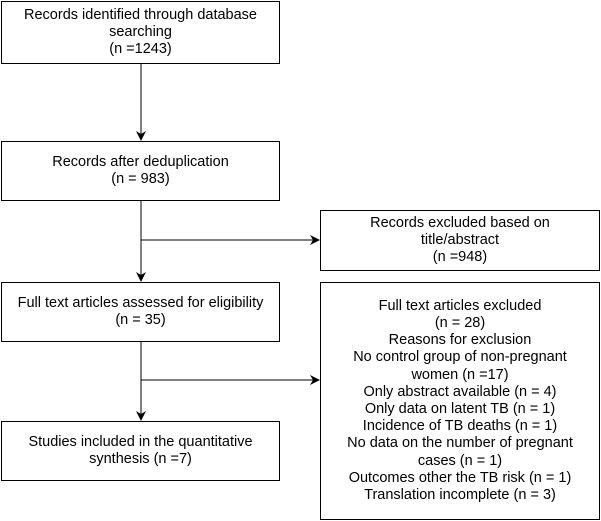  I want to click on box-line: cases (n = 1), so click(460, 460).